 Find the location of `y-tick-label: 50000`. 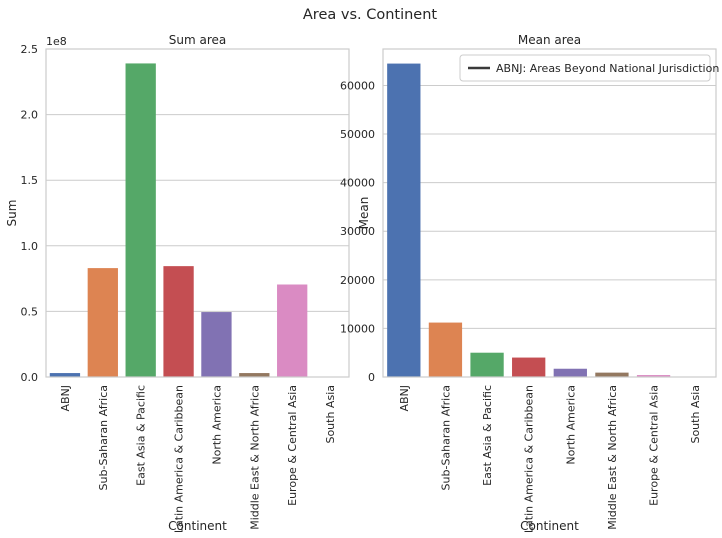

y-tick-label: 50000 is located at coordinates (357, 134).